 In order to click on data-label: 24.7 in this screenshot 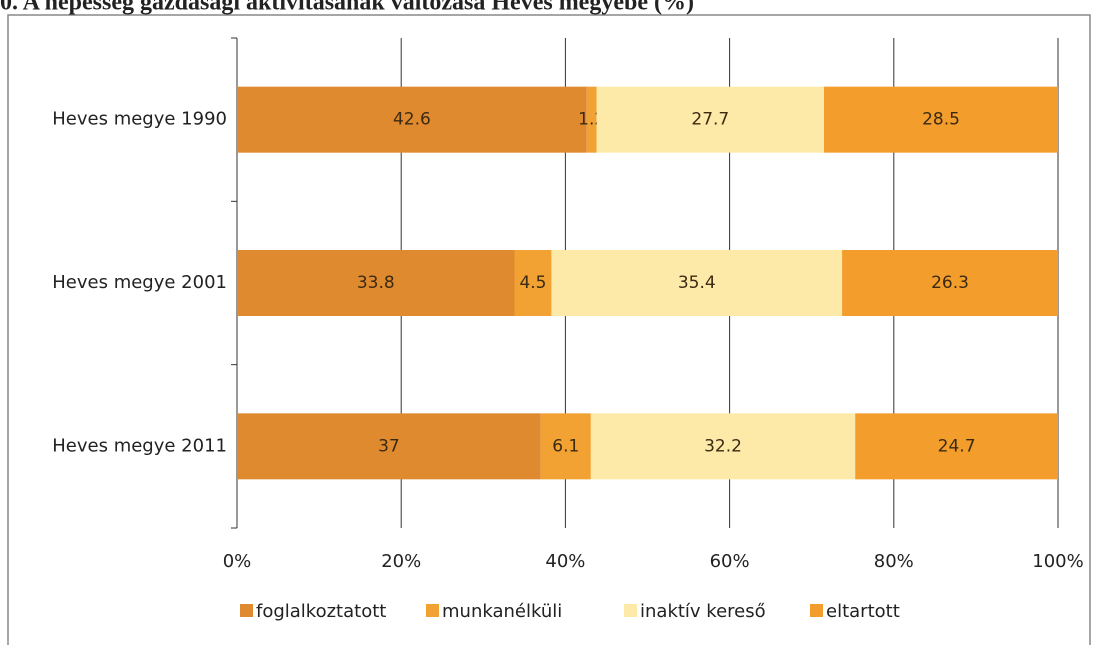, I will do `click(957, 446)`.